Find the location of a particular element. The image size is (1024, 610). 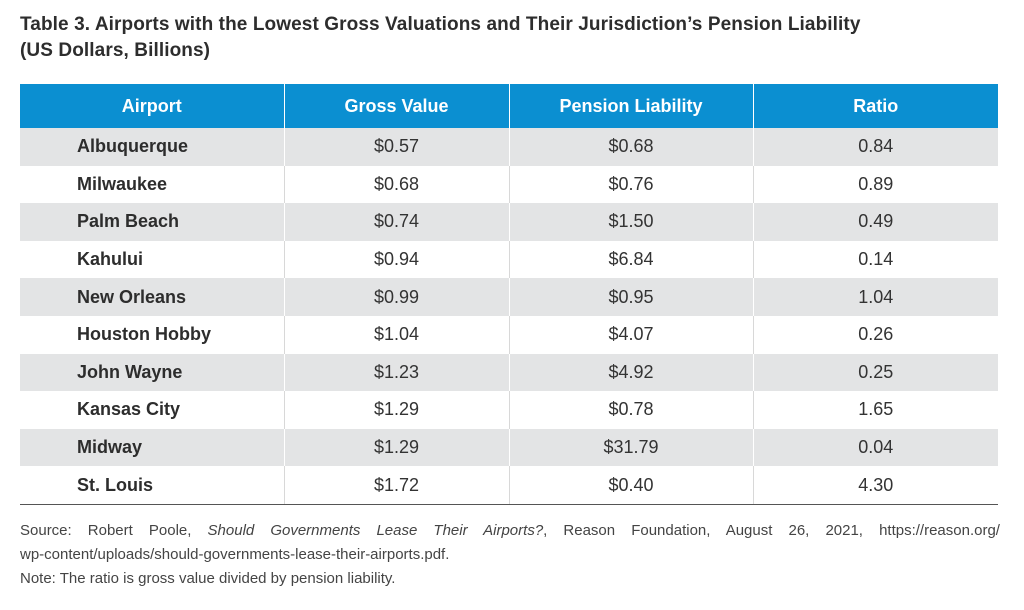

airport-cell: John Wayne is located at coordinates (152, 372).